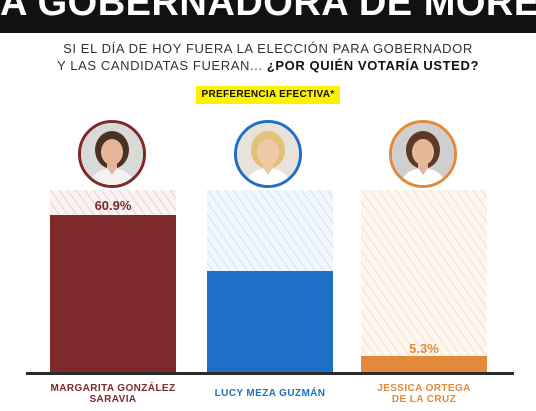 The image size is (536, 411). Describe the element at coordinates (372, 65) in the screenshot. I see `question-line-2-strong: ¿POR QUIÉN VOTARÍA USTED?` at that location.